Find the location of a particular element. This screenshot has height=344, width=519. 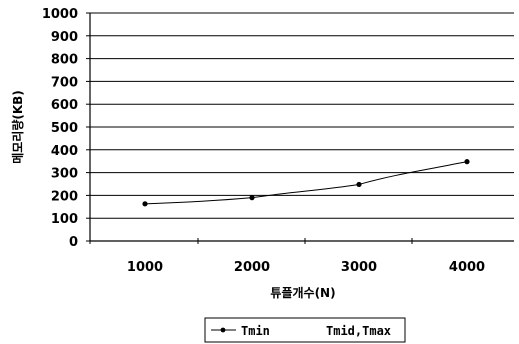

y-tick-label: 100 is located at coordinates (64, 219).